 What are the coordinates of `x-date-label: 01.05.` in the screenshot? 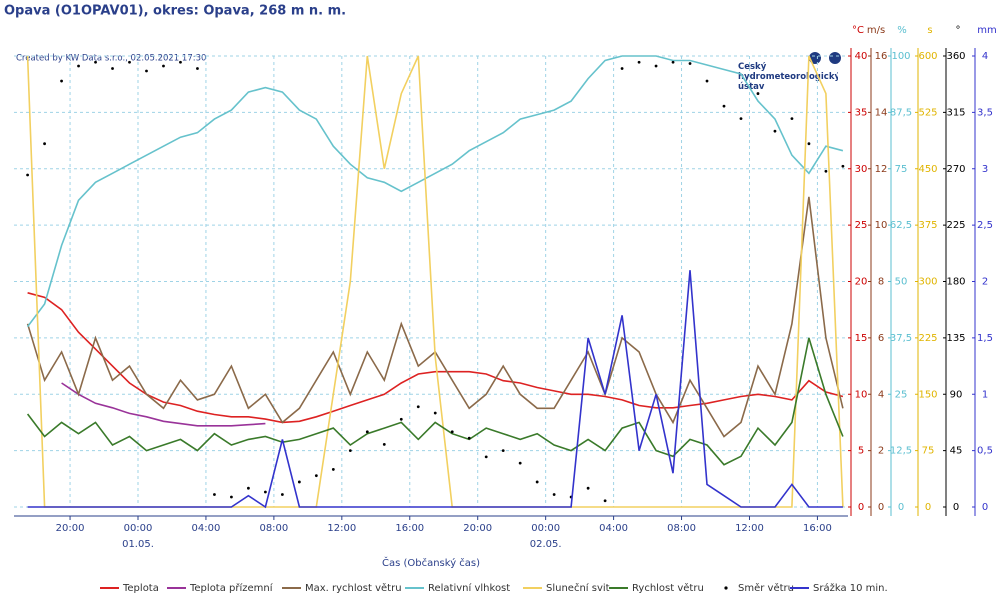 It's located at (138, 544).